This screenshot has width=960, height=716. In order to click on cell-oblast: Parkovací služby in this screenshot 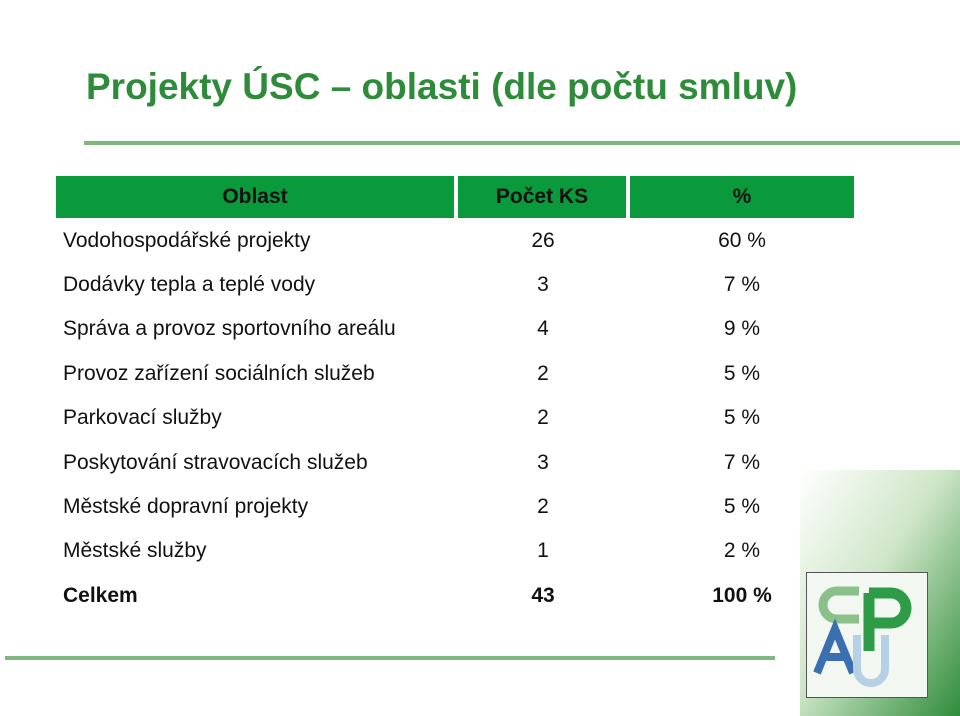, I will do `click(142, 417)`.